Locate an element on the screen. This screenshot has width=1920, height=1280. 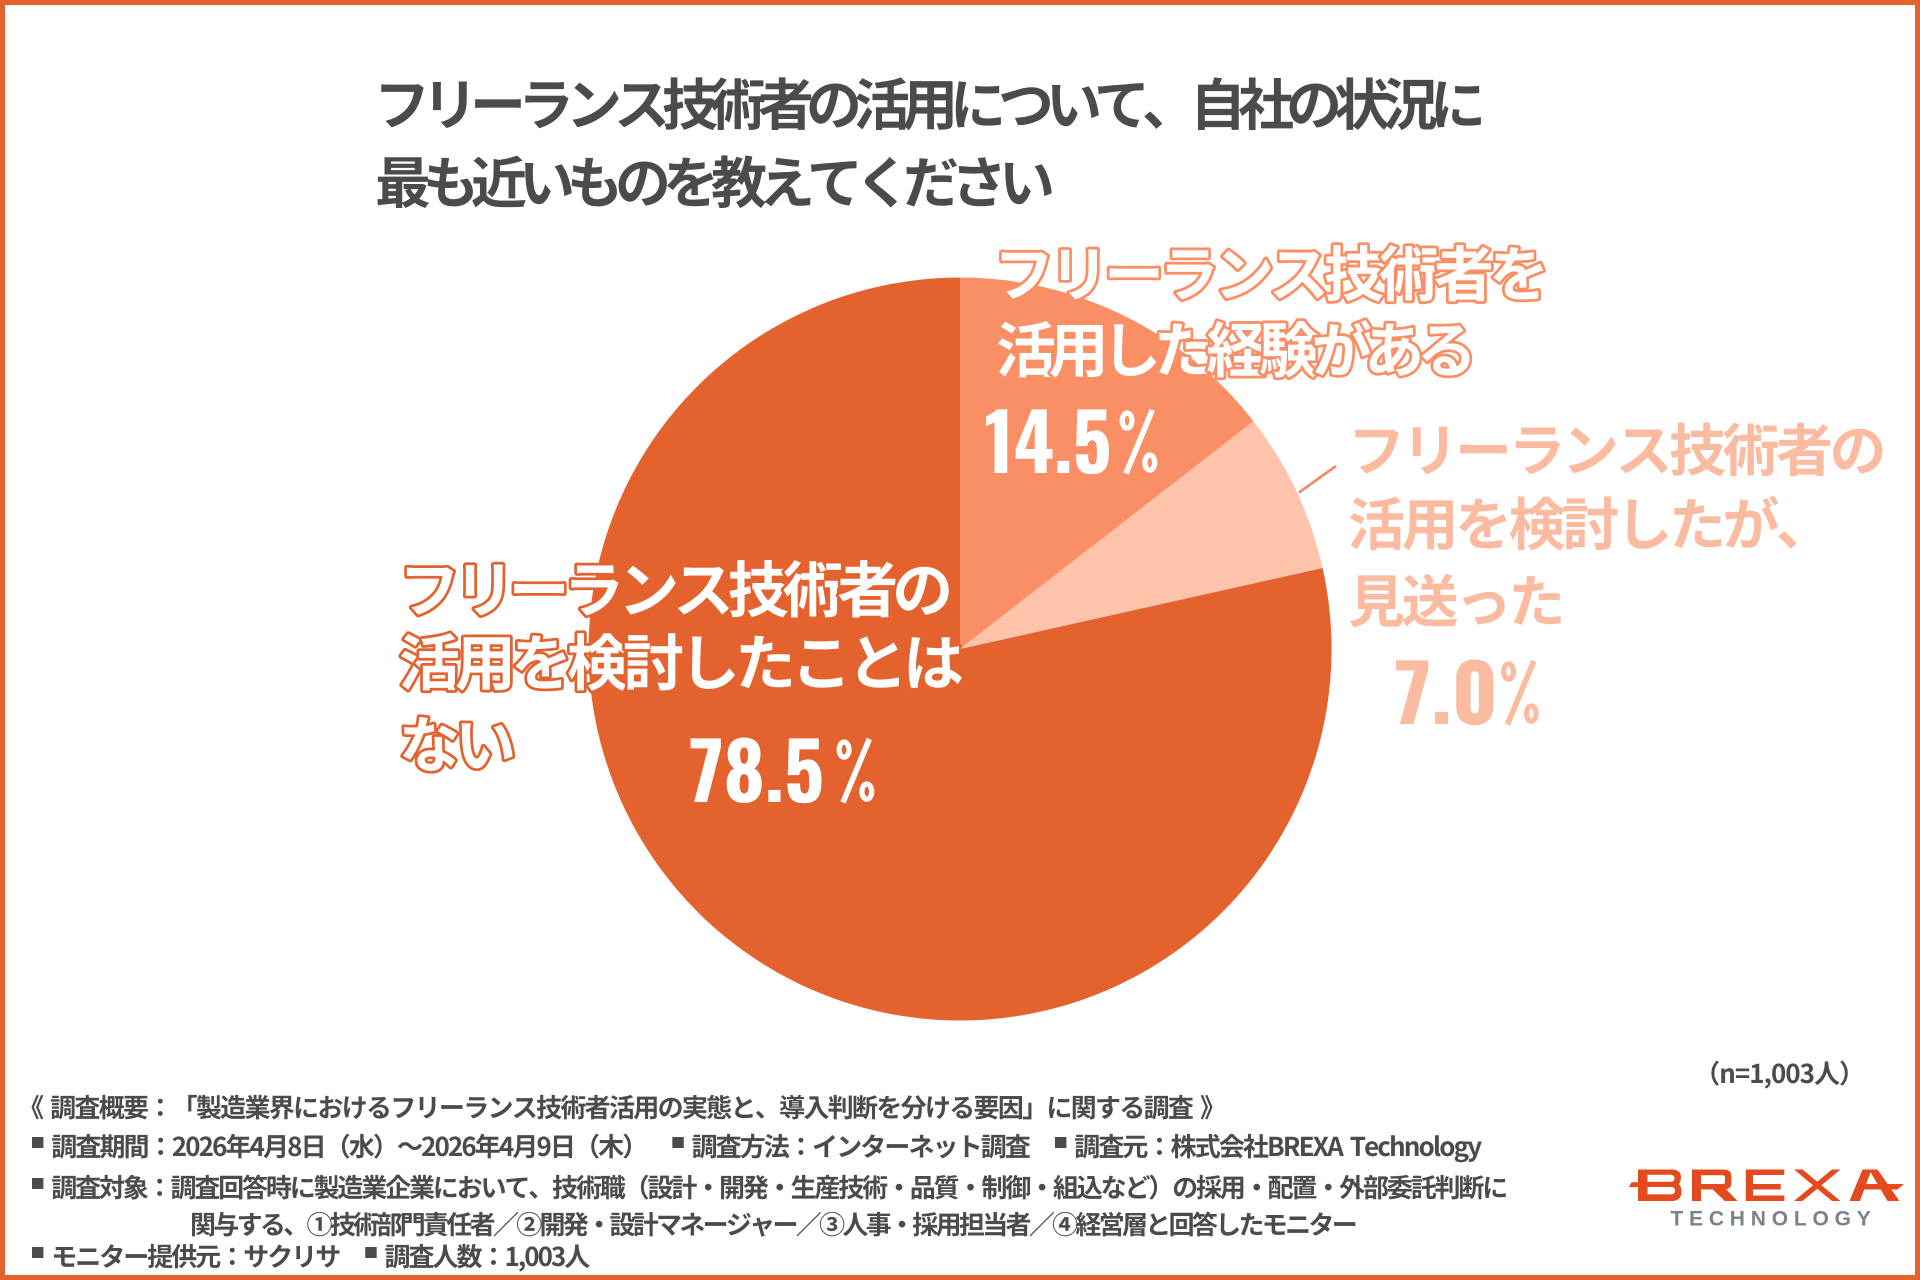
svg-text: TECHNOLOGY is located at coordinates (1773, 1219).